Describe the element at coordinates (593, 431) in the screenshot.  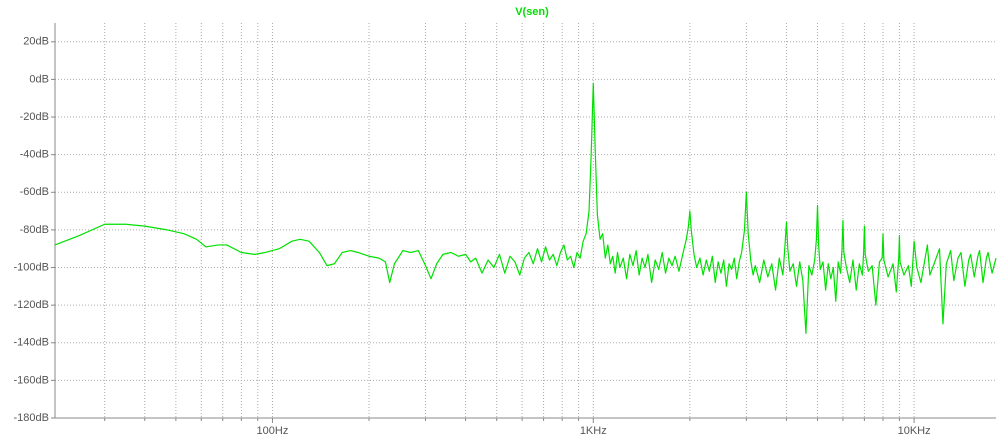
I see `x-tick-label: 1KHz` at that location.